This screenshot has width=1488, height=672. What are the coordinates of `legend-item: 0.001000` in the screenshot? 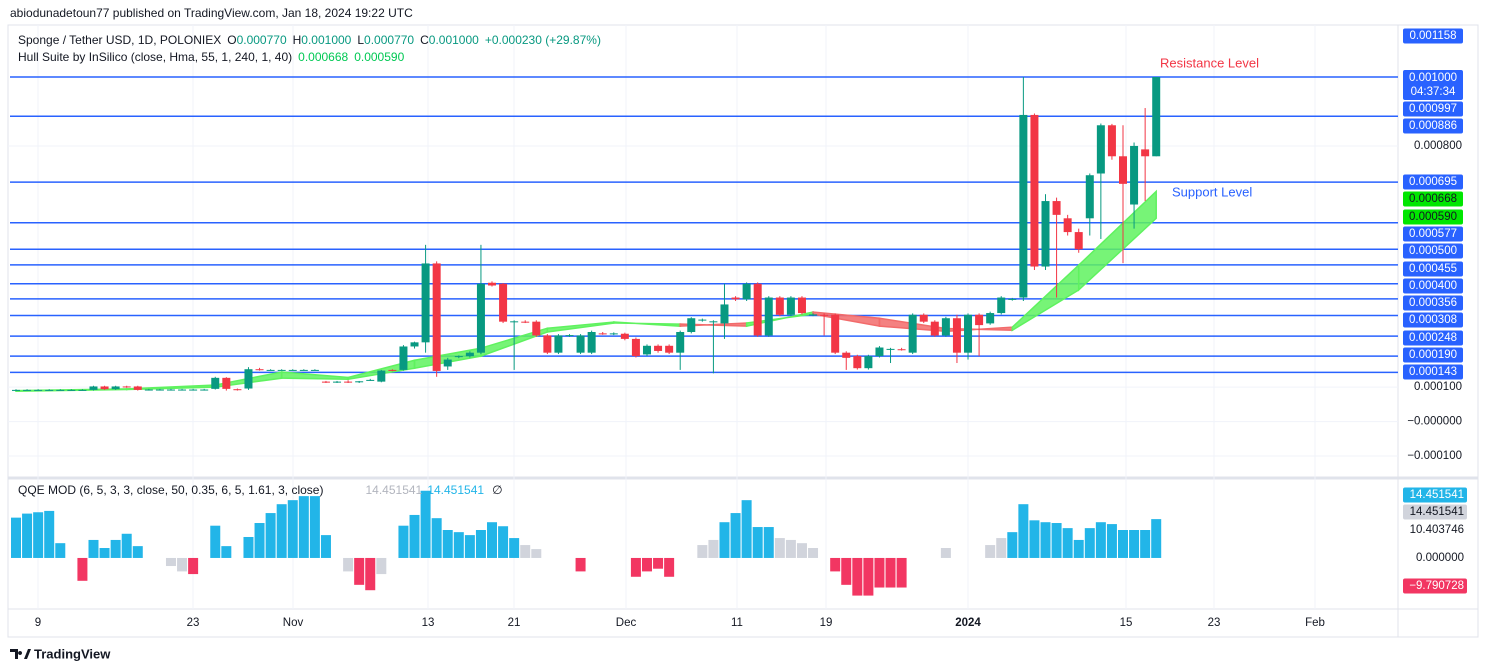 It's located at (326, 40).